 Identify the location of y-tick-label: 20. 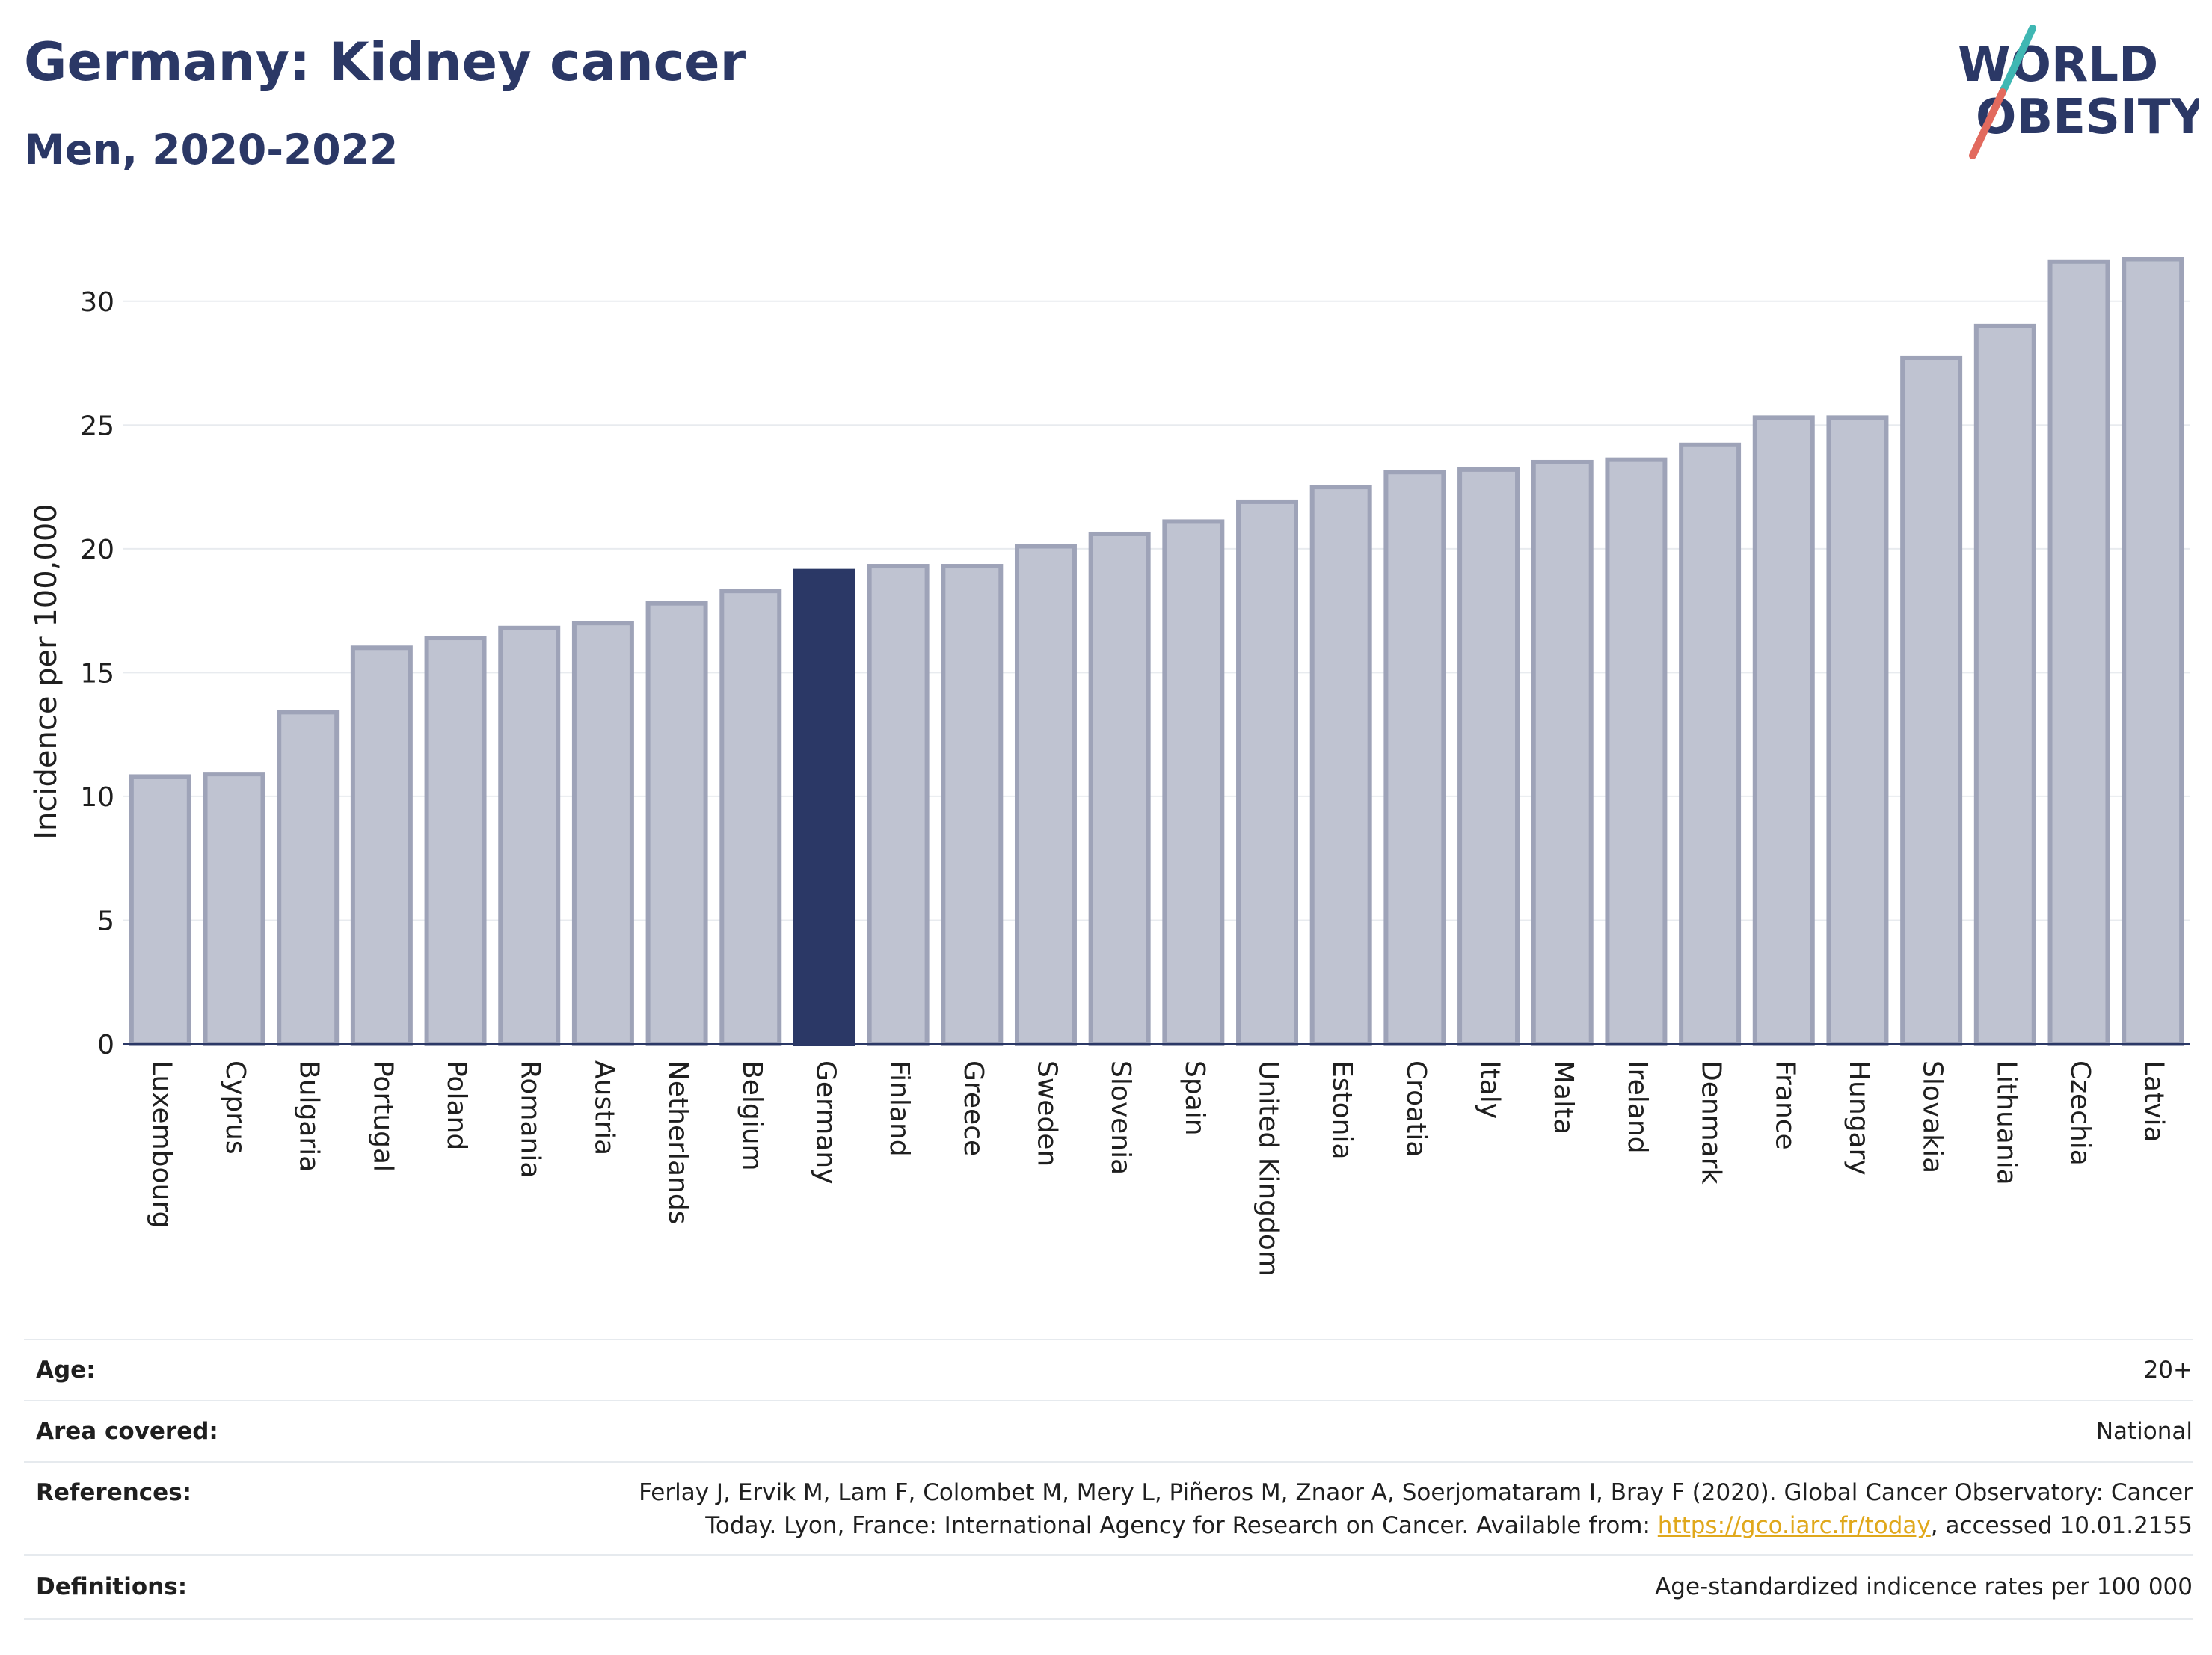
(97, 550).